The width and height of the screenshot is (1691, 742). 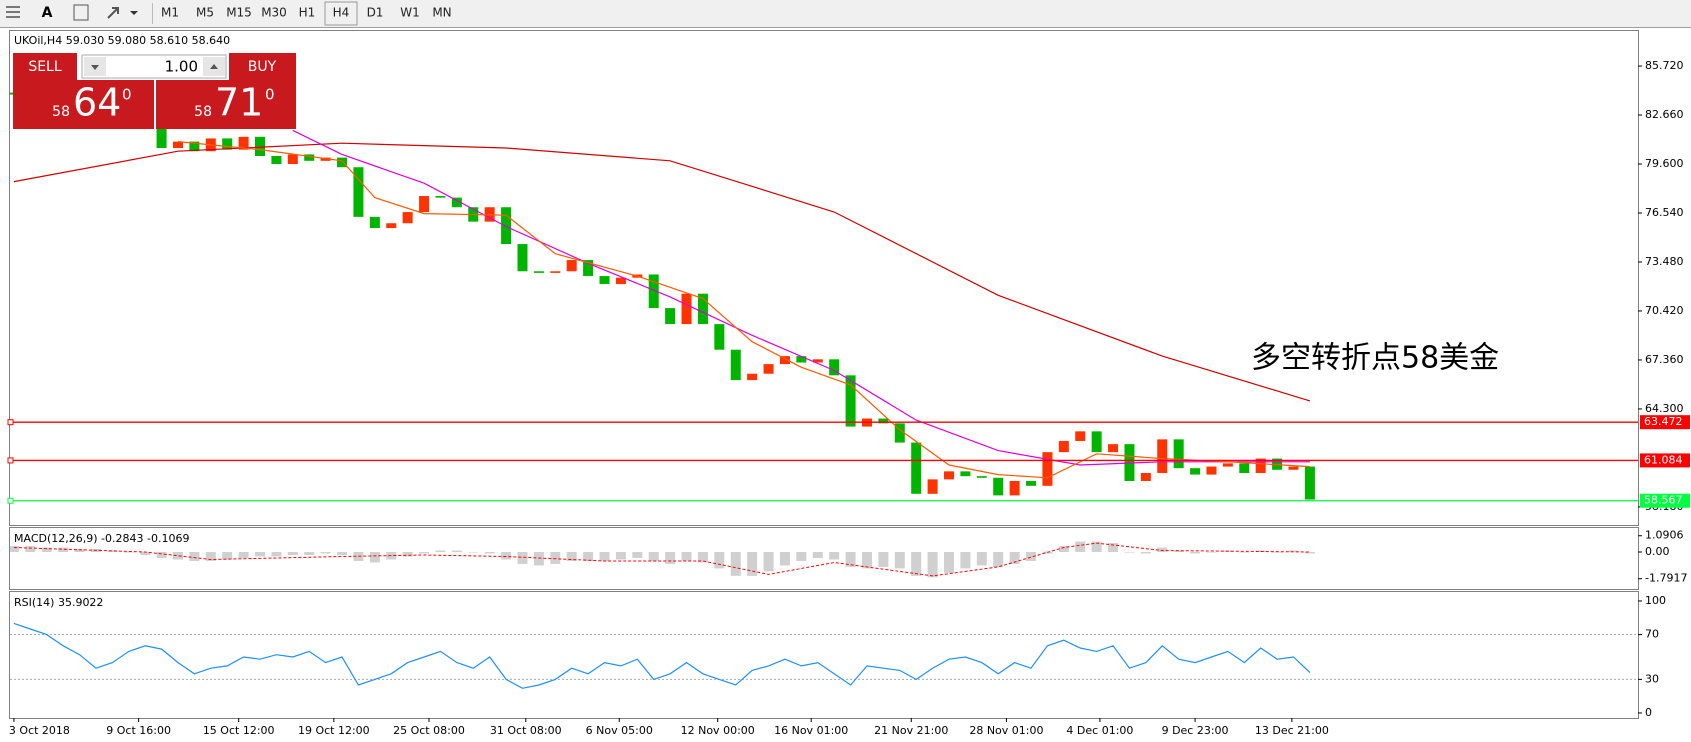 What do you see at coordinates (58, 602) in the screenshot?
I see `rsi-title: RSI(14) 35.9022` at bounding box center [58, 602].